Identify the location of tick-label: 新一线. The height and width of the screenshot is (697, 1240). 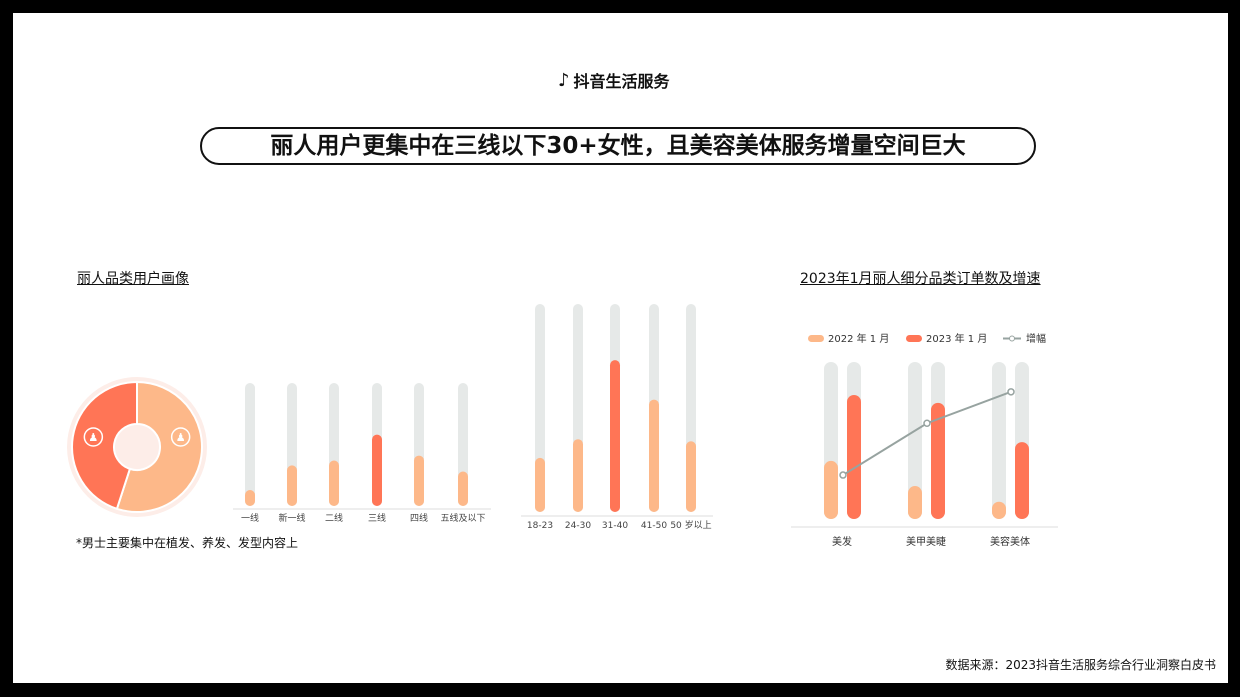
(291, 518).